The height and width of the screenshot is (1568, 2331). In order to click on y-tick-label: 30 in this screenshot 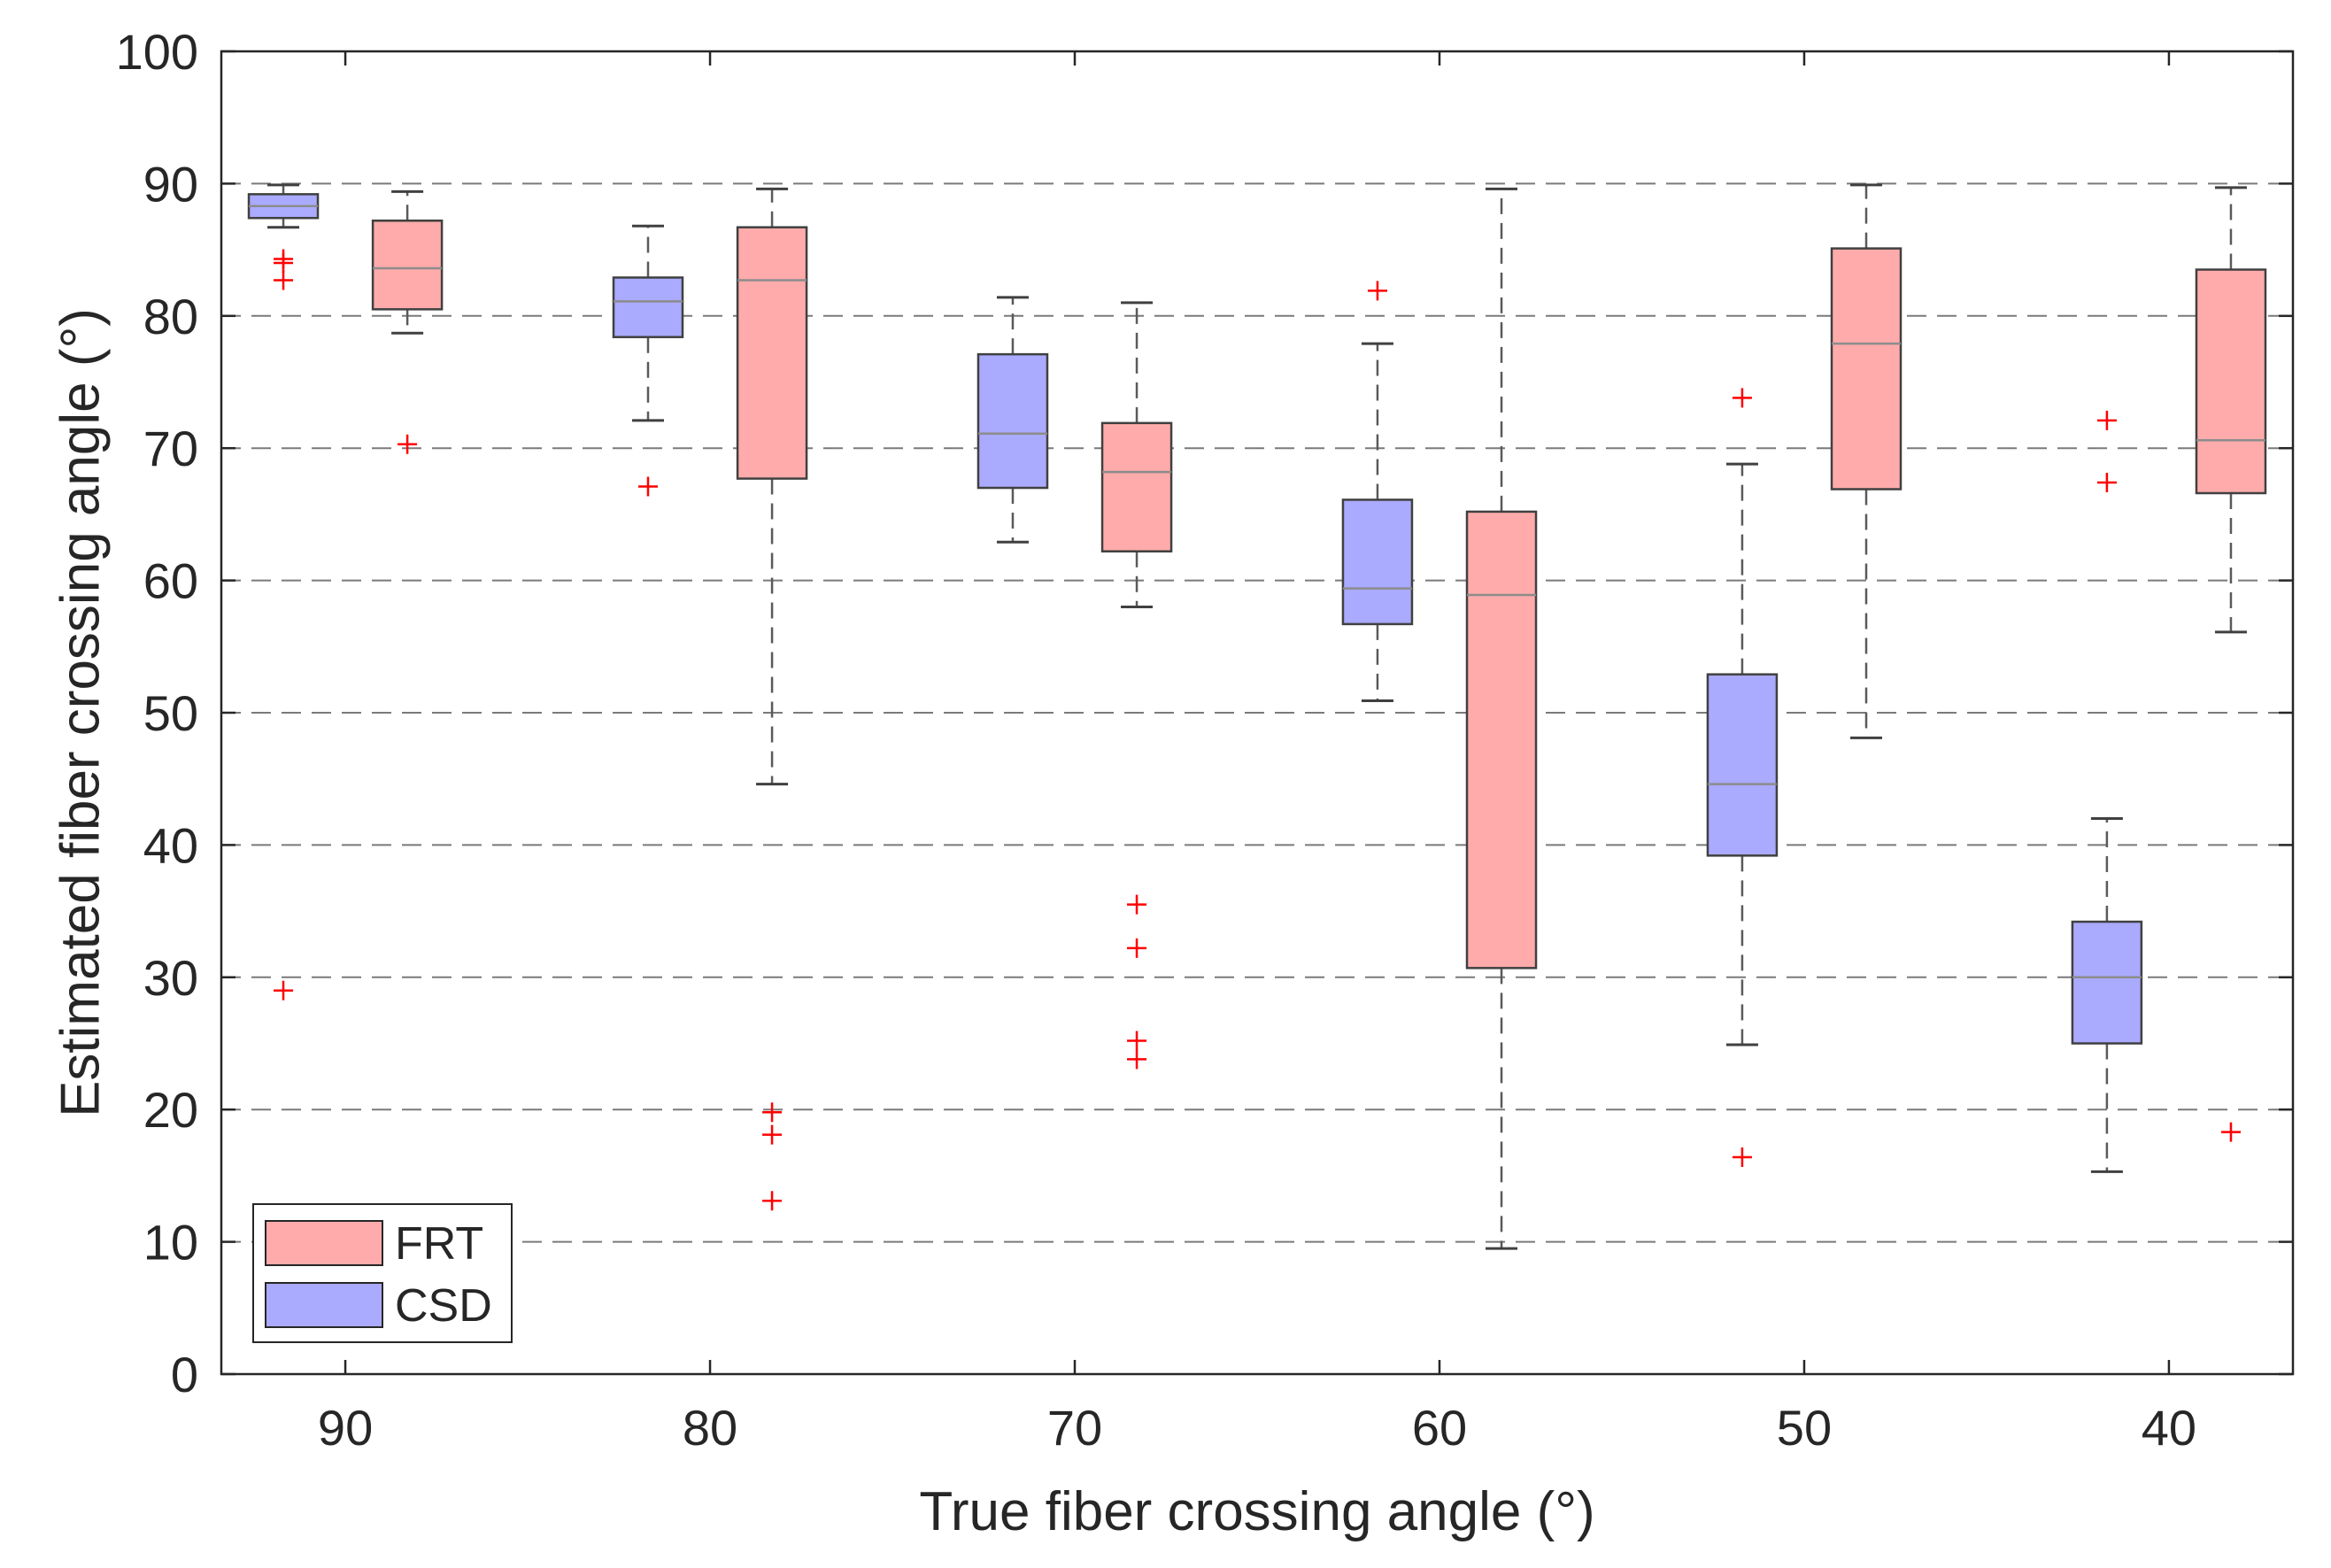, I will do `click(170, 978)`.